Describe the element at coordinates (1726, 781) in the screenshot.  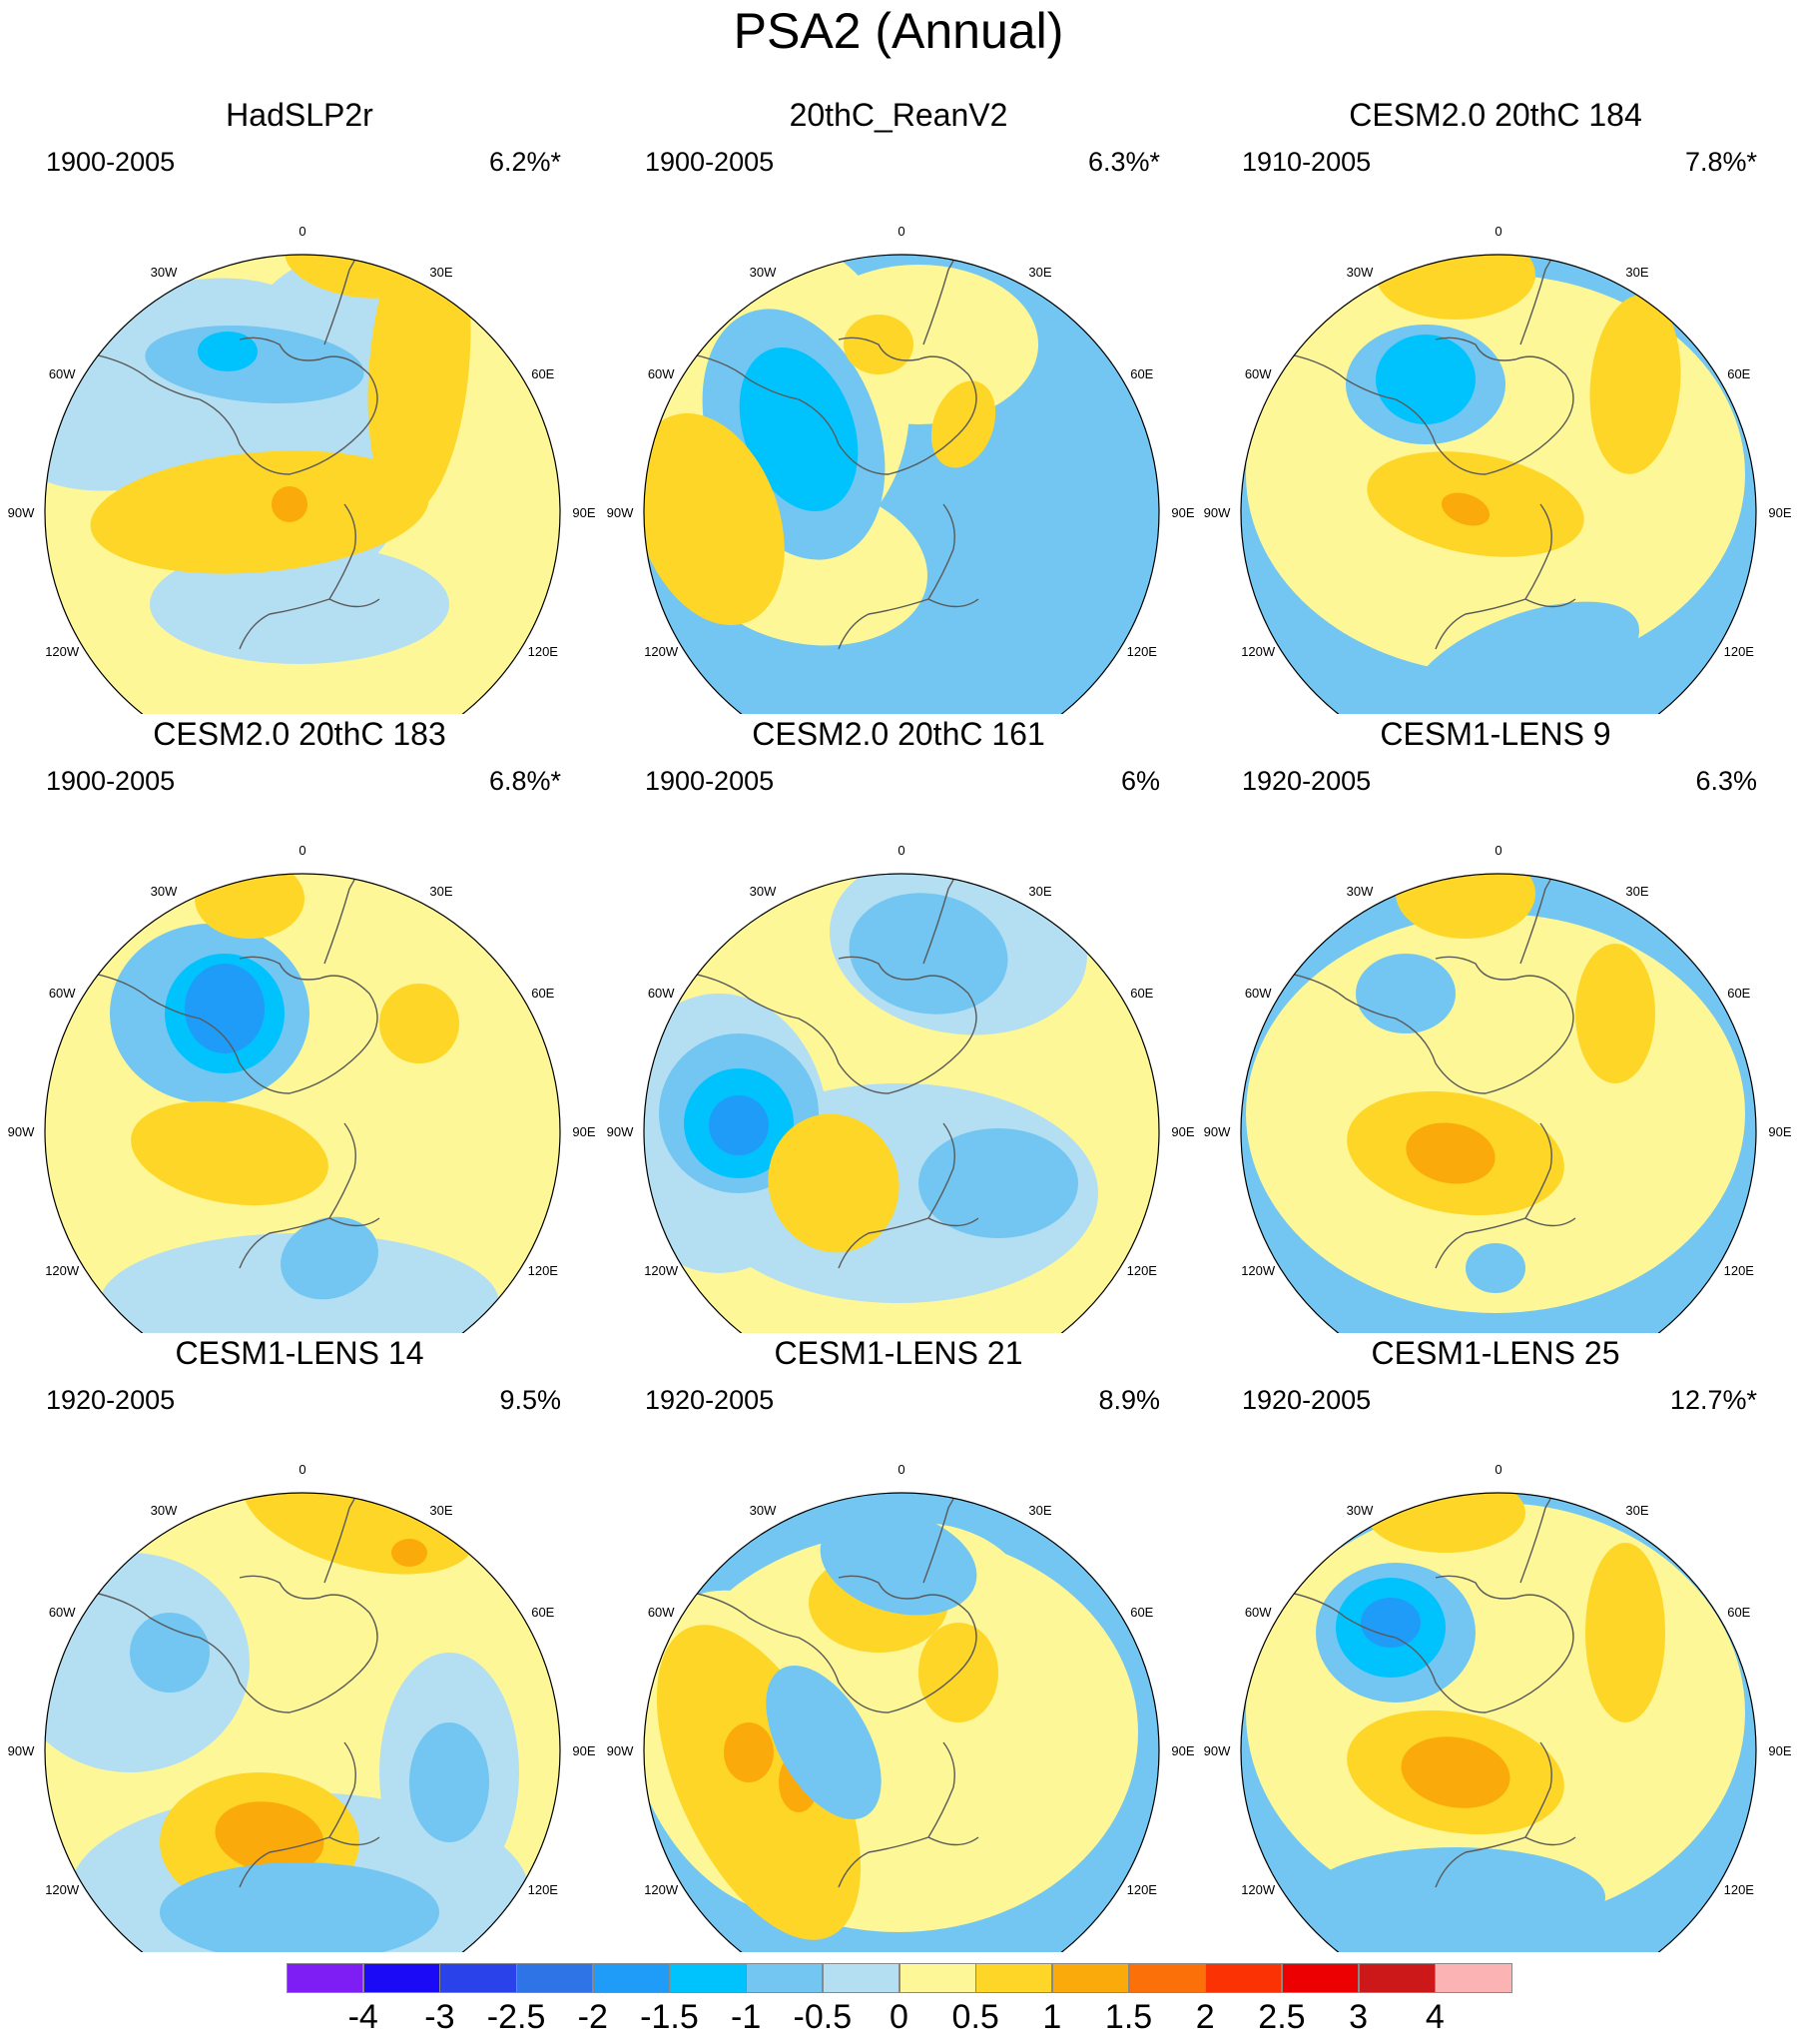
I see `panel-variance: 6.3%` at that location.